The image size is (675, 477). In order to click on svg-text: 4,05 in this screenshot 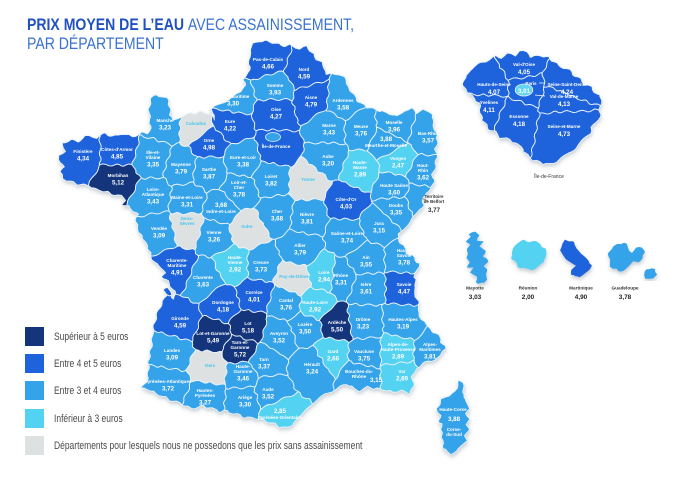, I will do `click(524, 72)`.